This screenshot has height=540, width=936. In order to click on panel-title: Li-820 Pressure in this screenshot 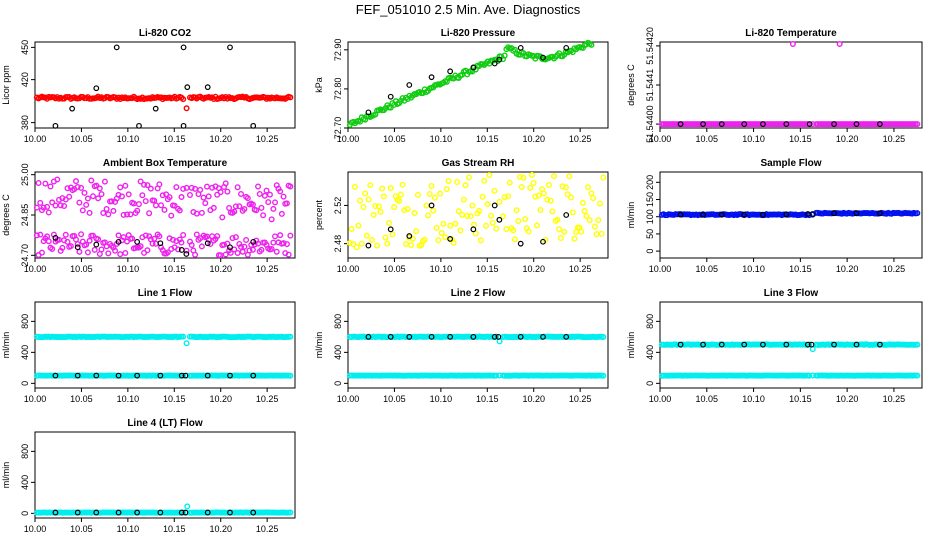, I will do `click(478, 33)`.